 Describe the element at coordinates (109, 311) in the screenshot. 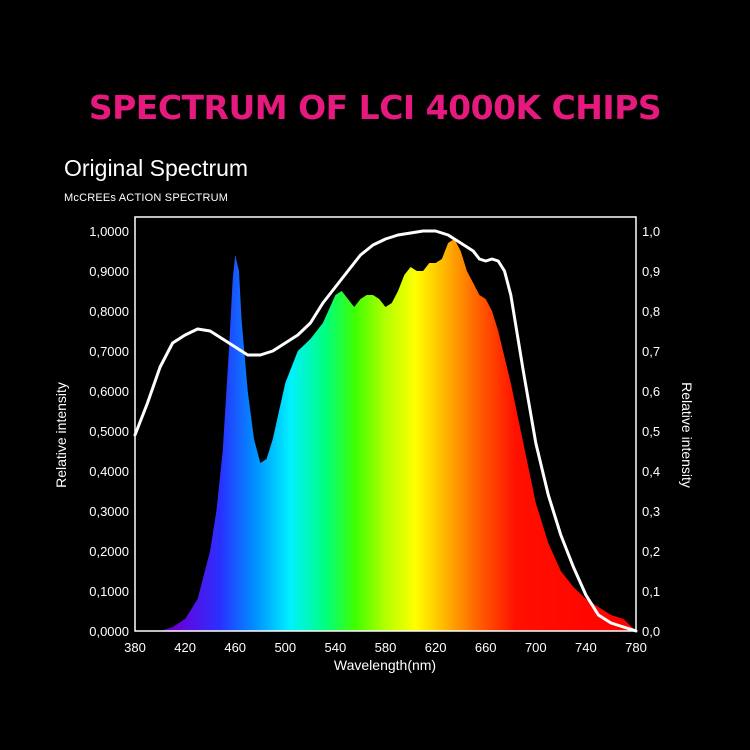

I see `y-tick-label-left: 0,8000` at that location.